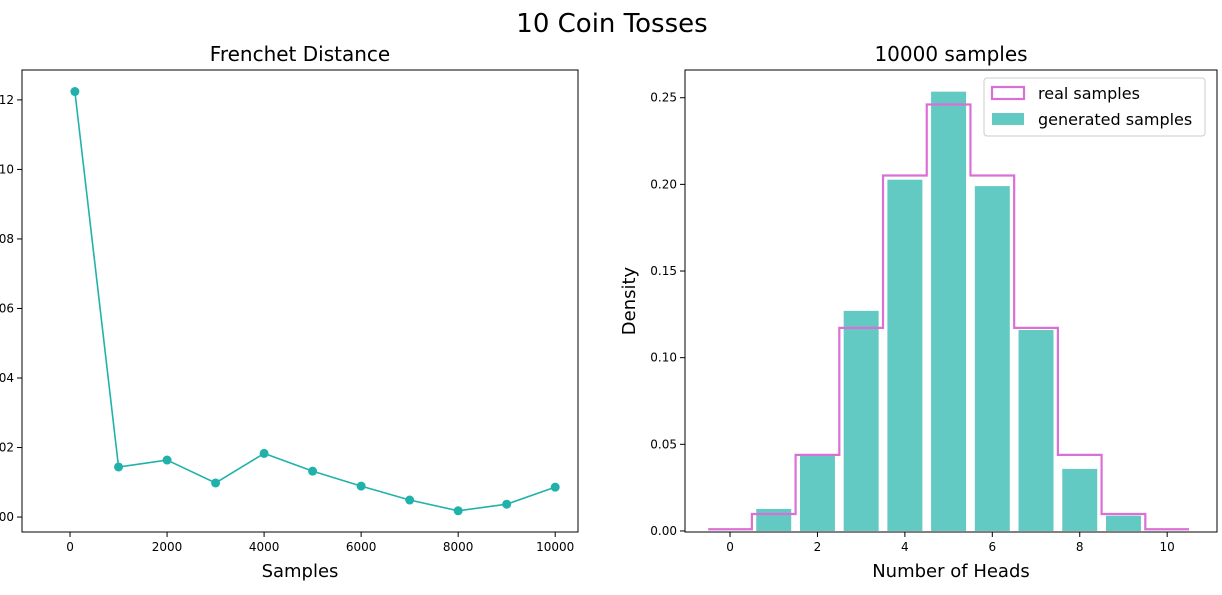 The image size is (1222, 595). Describe the element at coordinates (1167, 547) in the screenshot. I see `x-tick-label: 10` at that location.